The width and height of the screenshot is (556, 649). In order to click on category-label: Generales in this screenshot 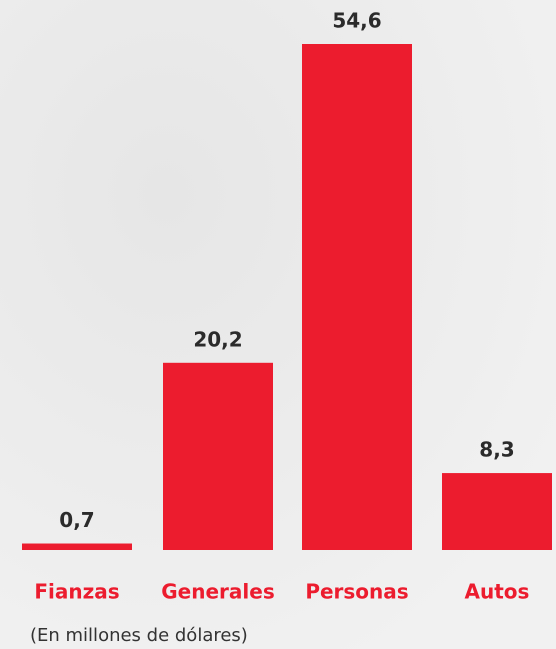, I will do `click(217, 592)`.